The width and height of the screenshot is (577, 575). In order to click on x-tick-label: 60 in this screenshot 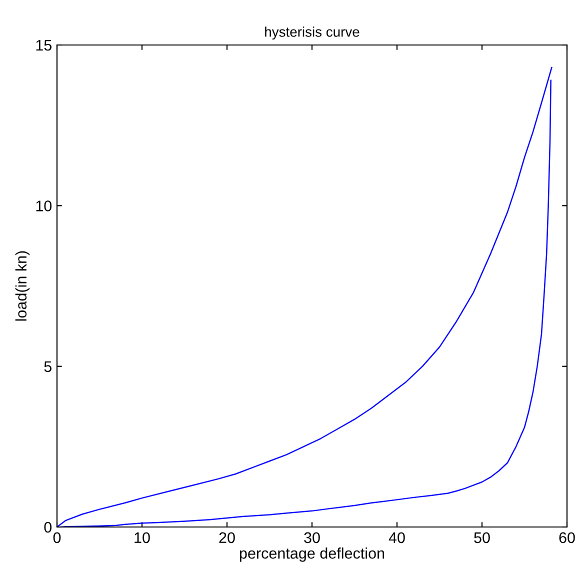, I will do `click(567, 538)`.